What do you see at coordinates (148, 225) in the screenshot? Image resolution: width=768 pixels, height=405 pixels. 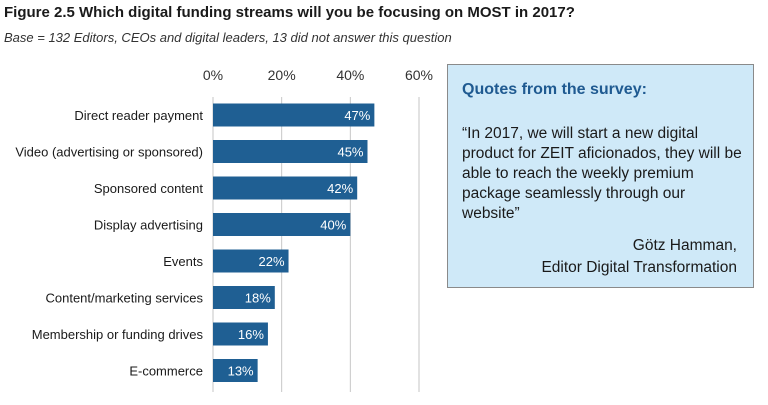 I see `category-label: Display advertising` at bounding box center [148, 225].